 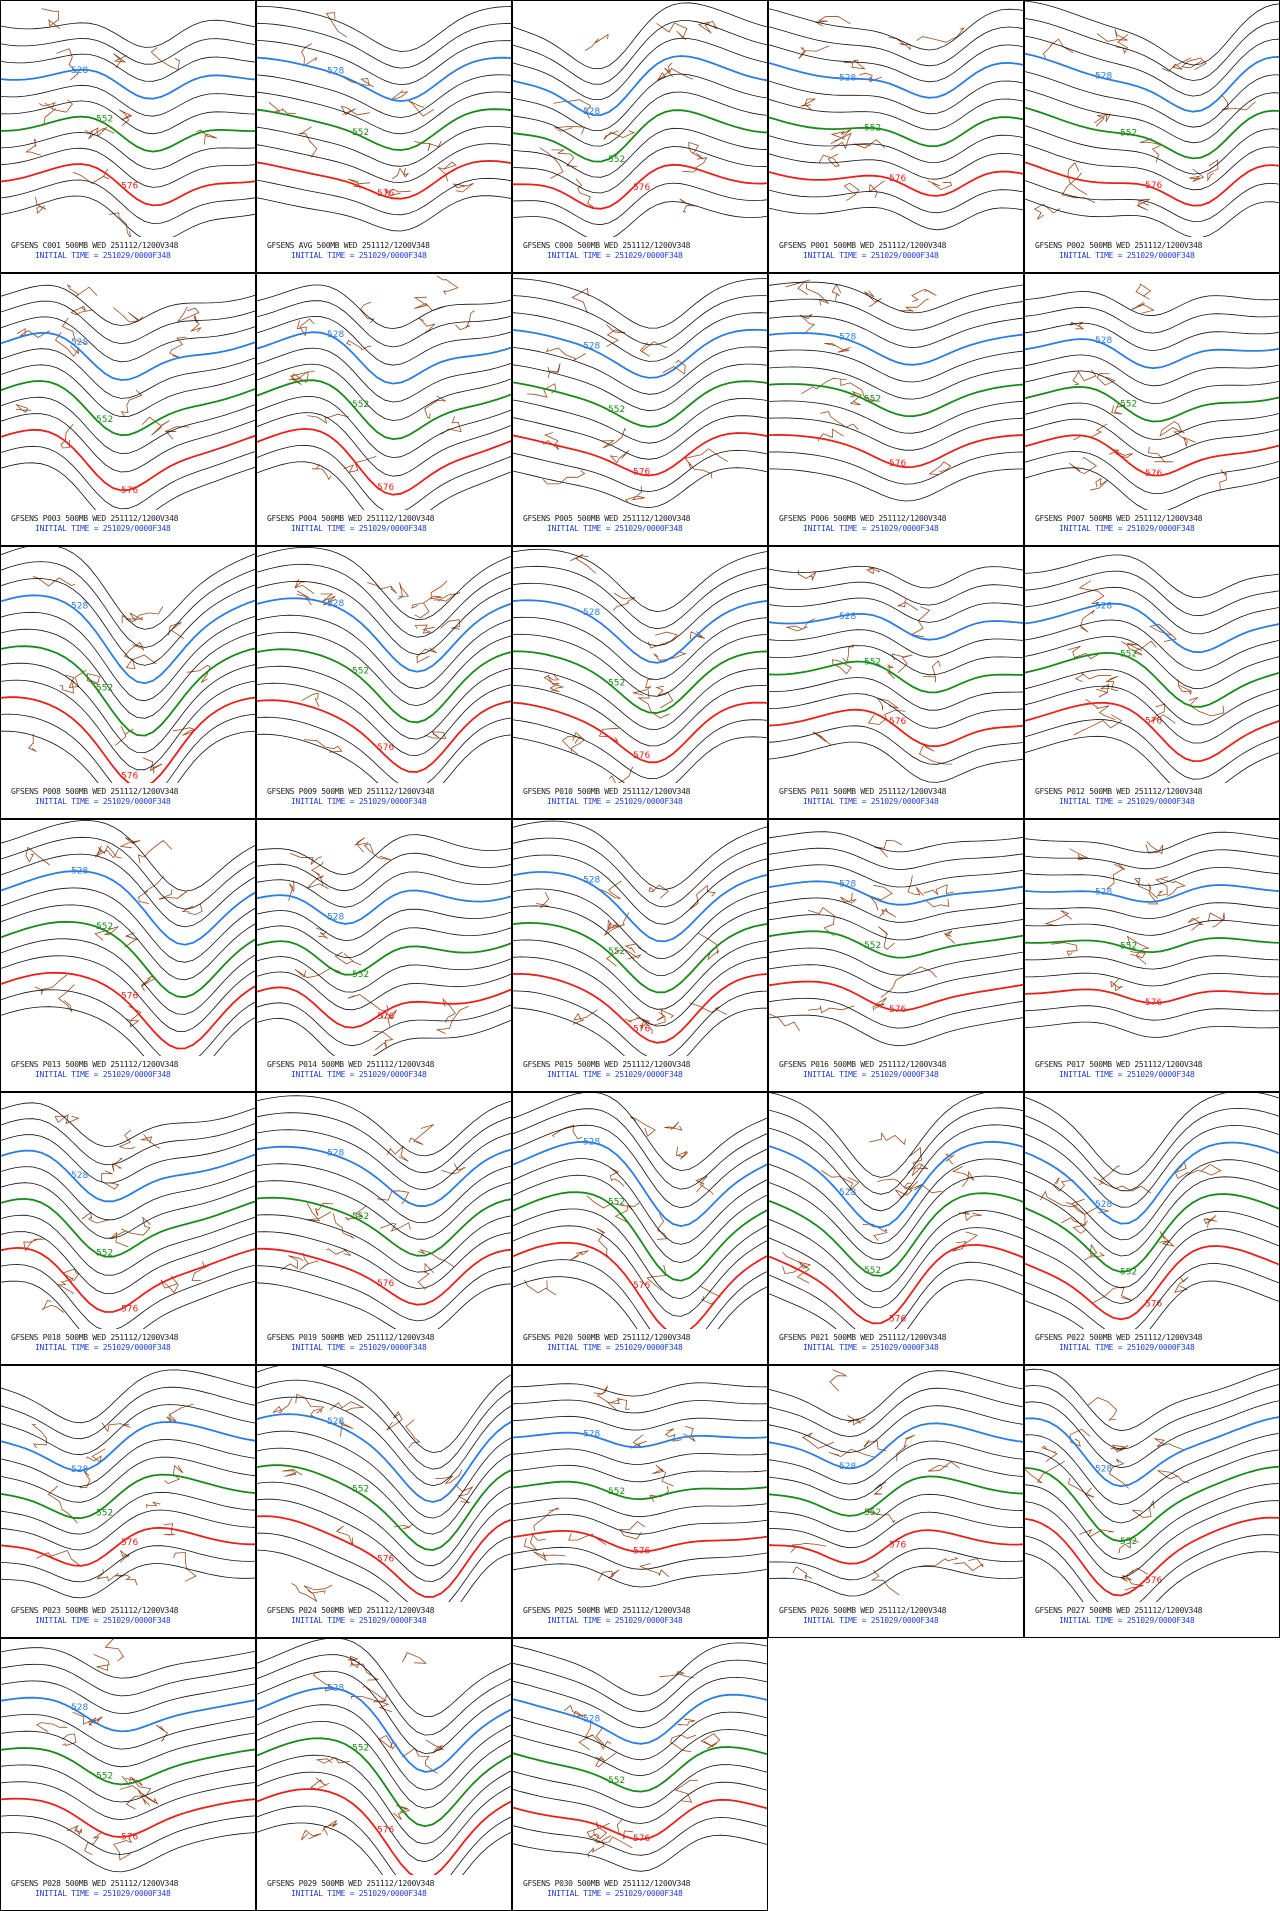 What do you see at coordinates (607, 518) in the screenshot?
I see `panel-label: GFSENS P005 500MB WED 251112/1200V348` at bounding box center [607, 518].